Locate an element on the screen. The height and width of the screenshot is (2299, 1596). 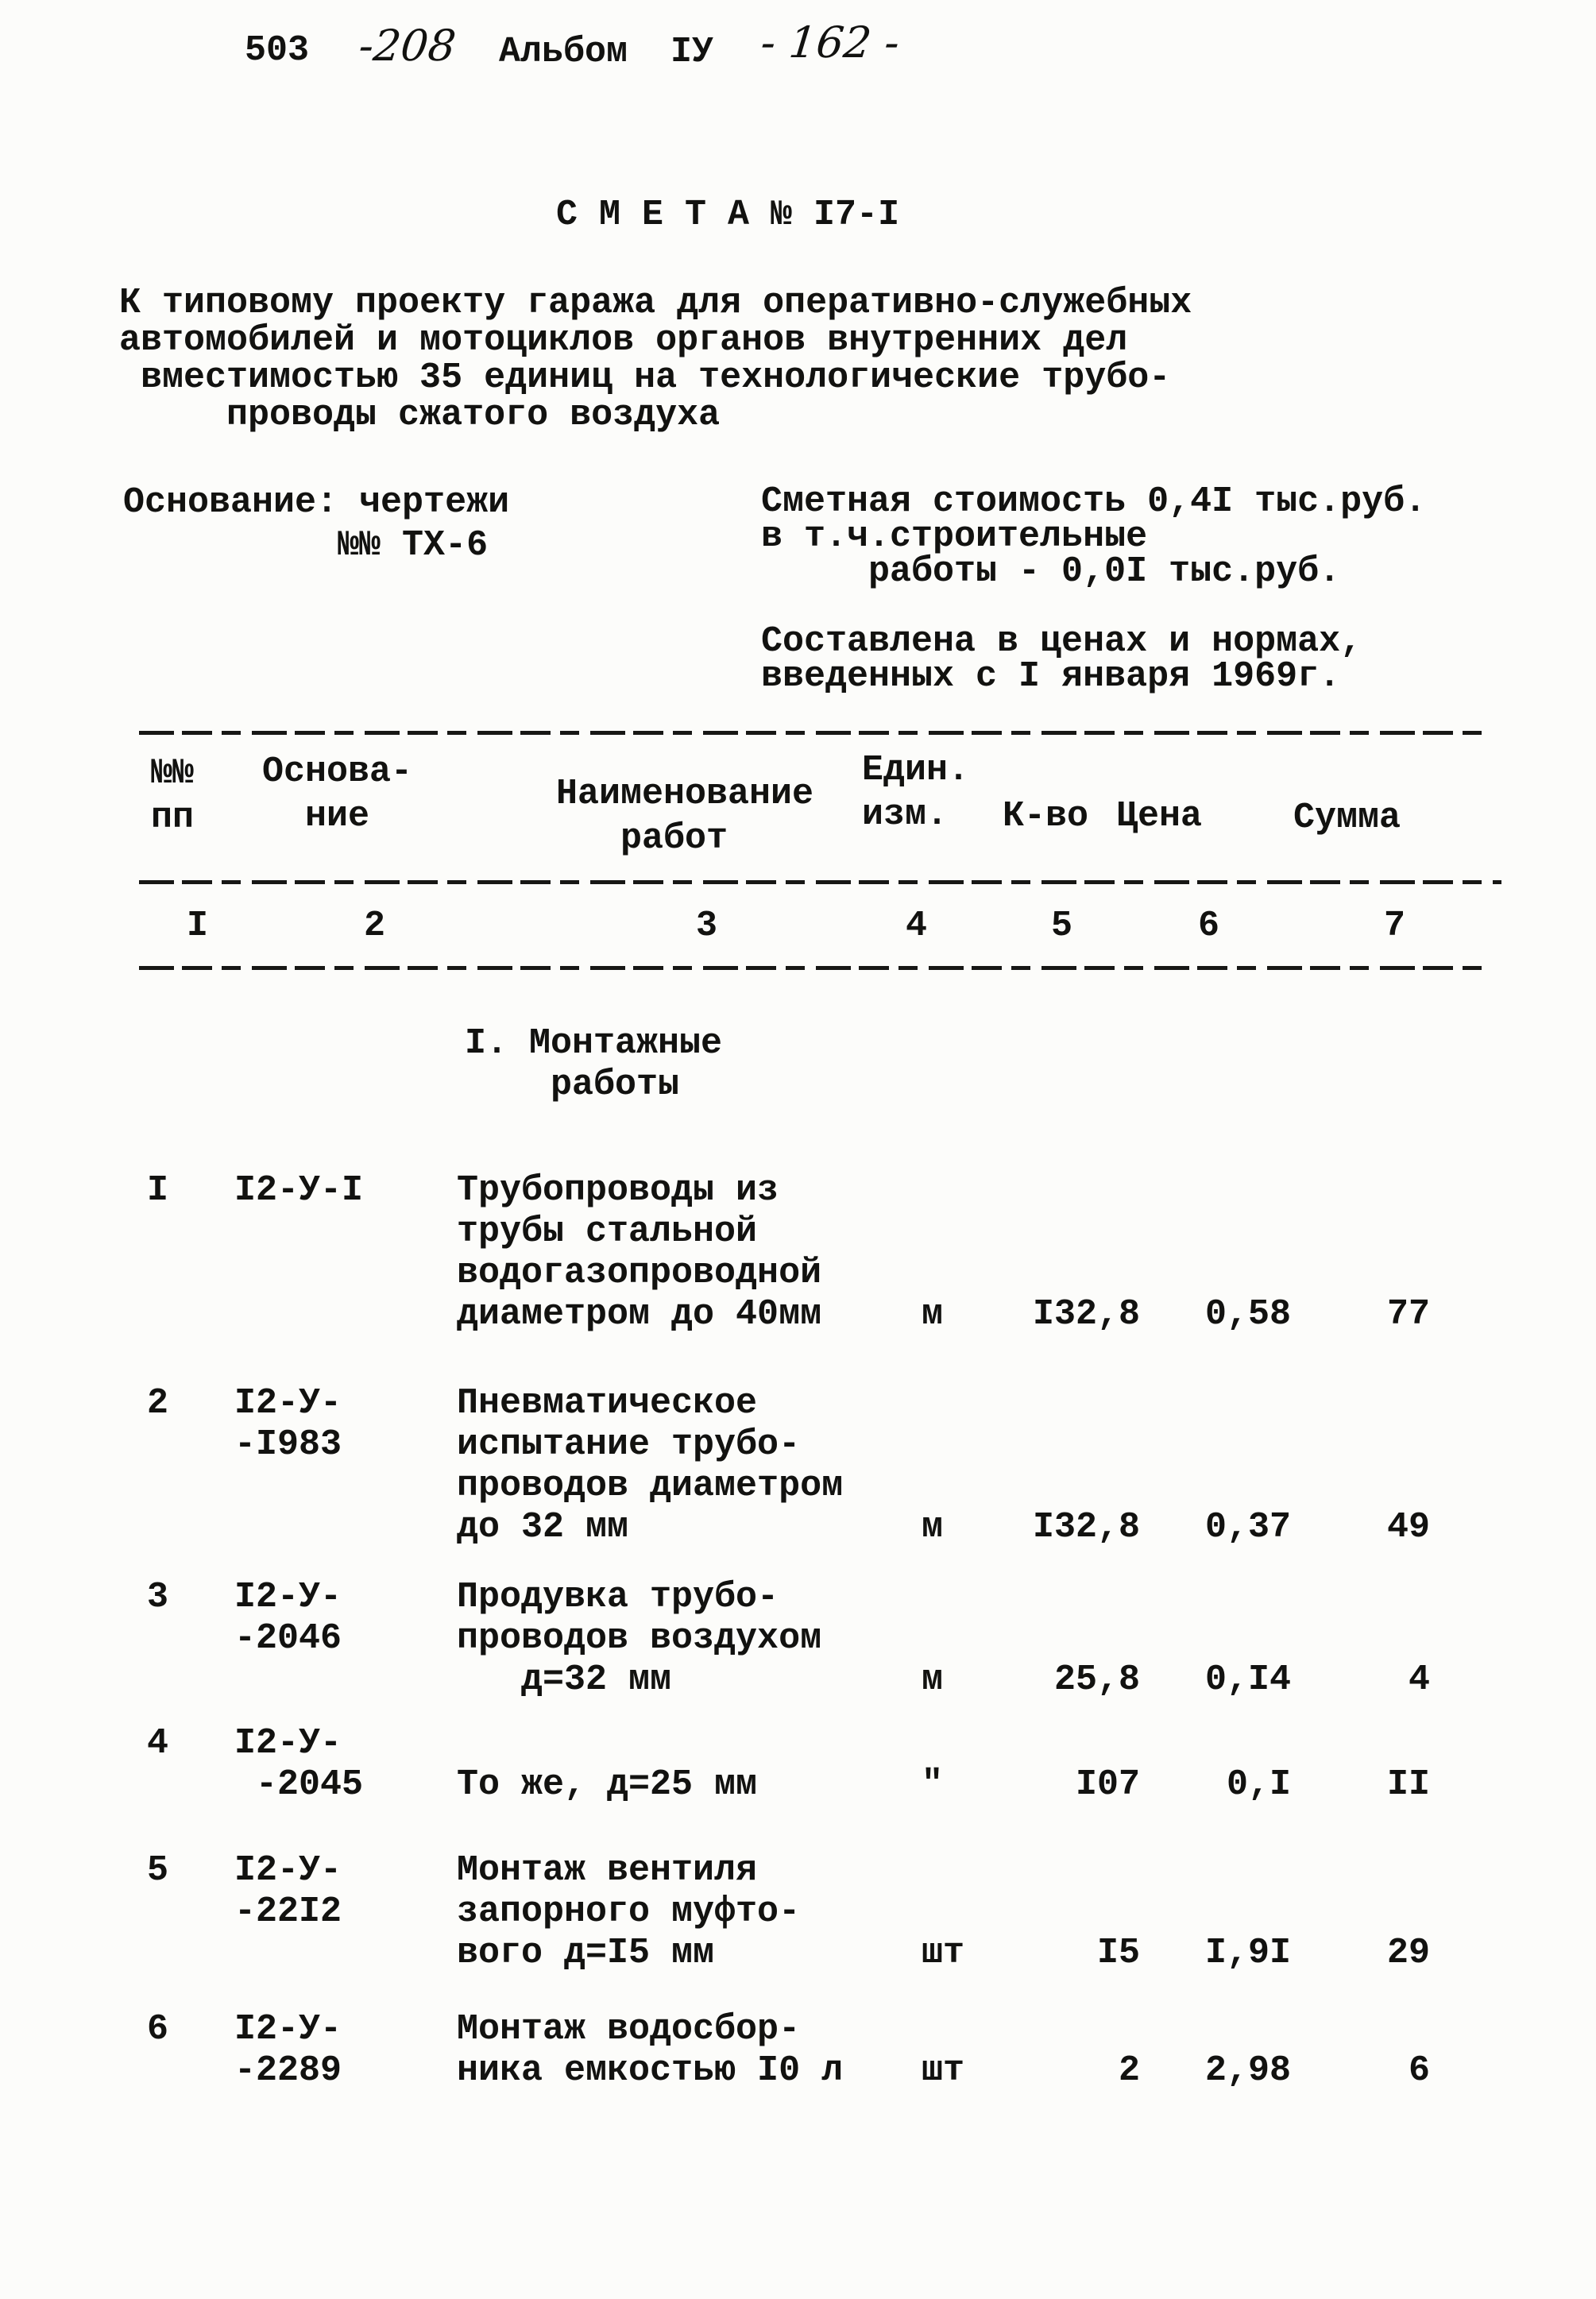
col-header-price: Цена is located at coordinates (1159, 816).